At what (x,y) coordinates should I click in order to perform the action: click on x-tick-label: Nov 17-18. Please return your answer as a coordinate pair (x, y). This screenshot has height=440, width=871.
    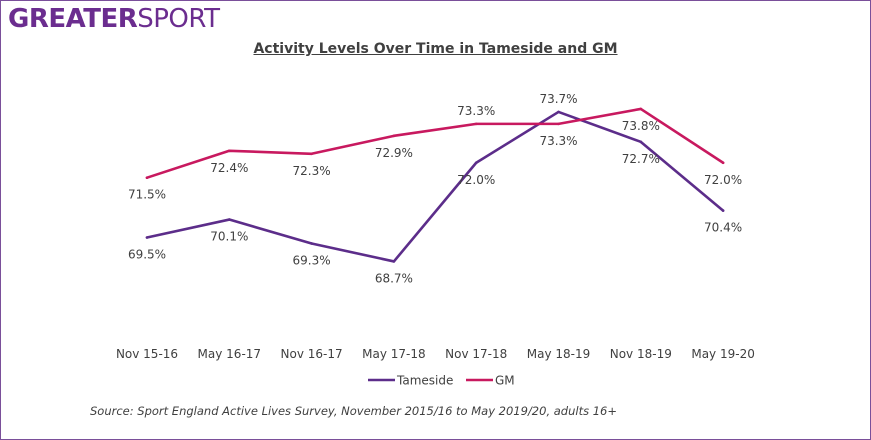
    Looking at the image, I should click on (476, 354).